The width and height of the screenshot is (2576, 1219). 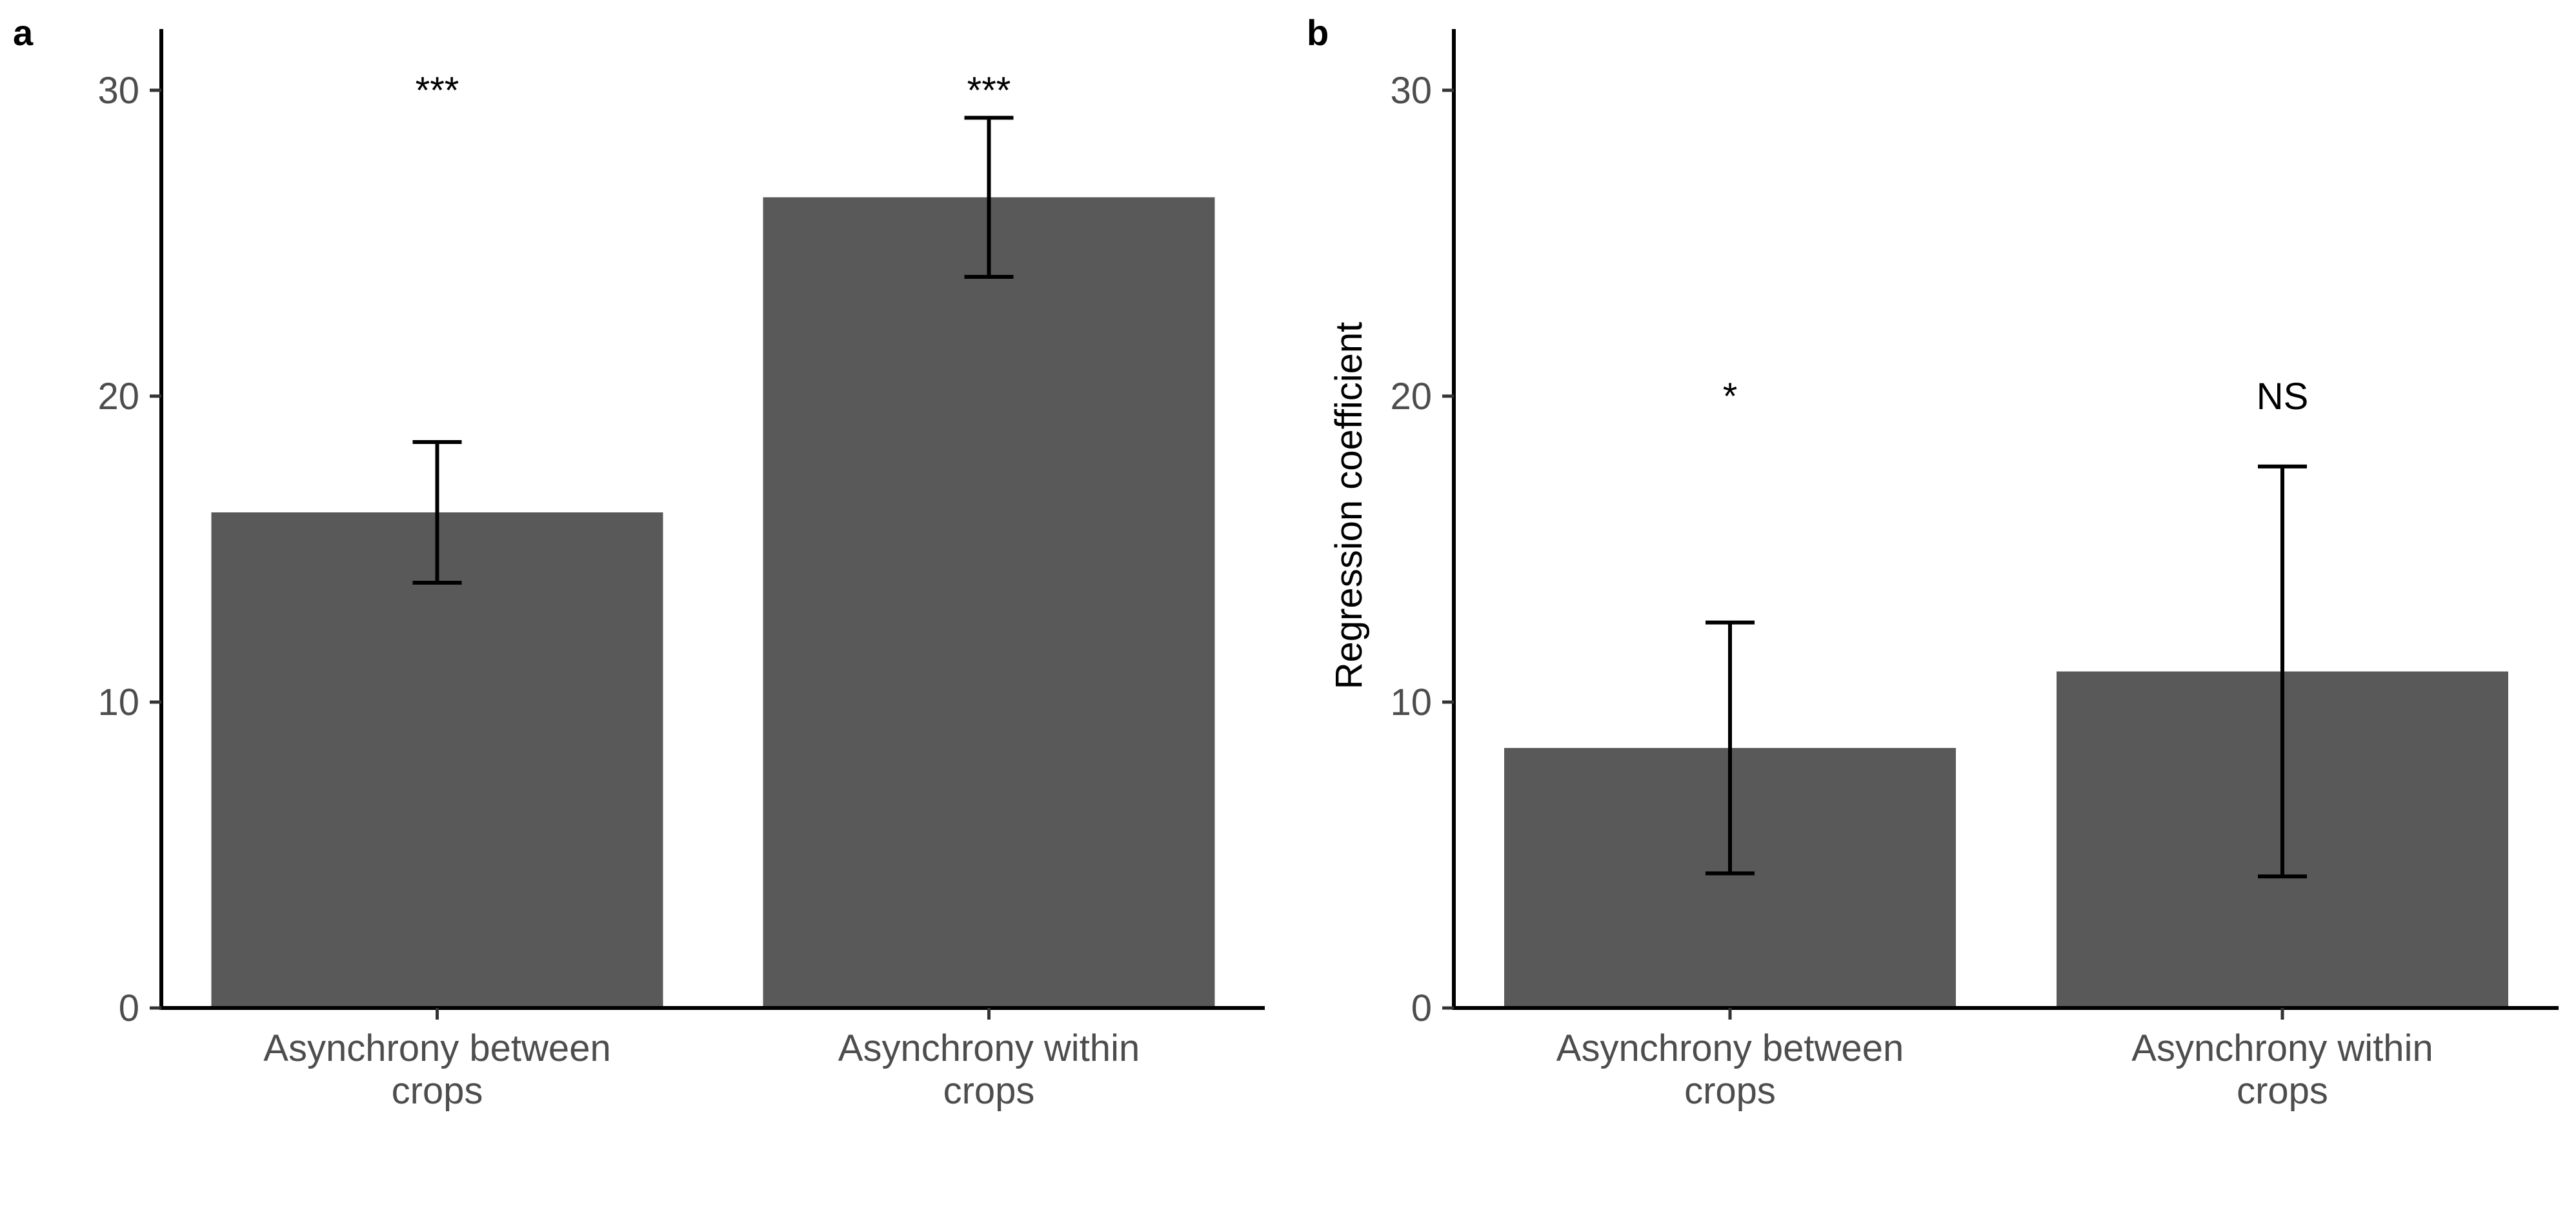 I want to click on significance-label: NS, so click(x=2283, y=397).